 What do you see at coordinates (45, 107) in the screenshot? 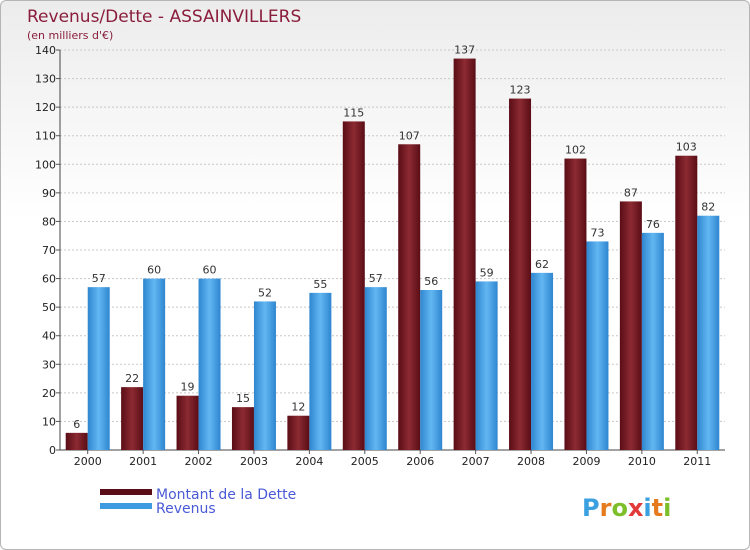
I see `y-tick-label: 120` at bounding box center [45, 107].